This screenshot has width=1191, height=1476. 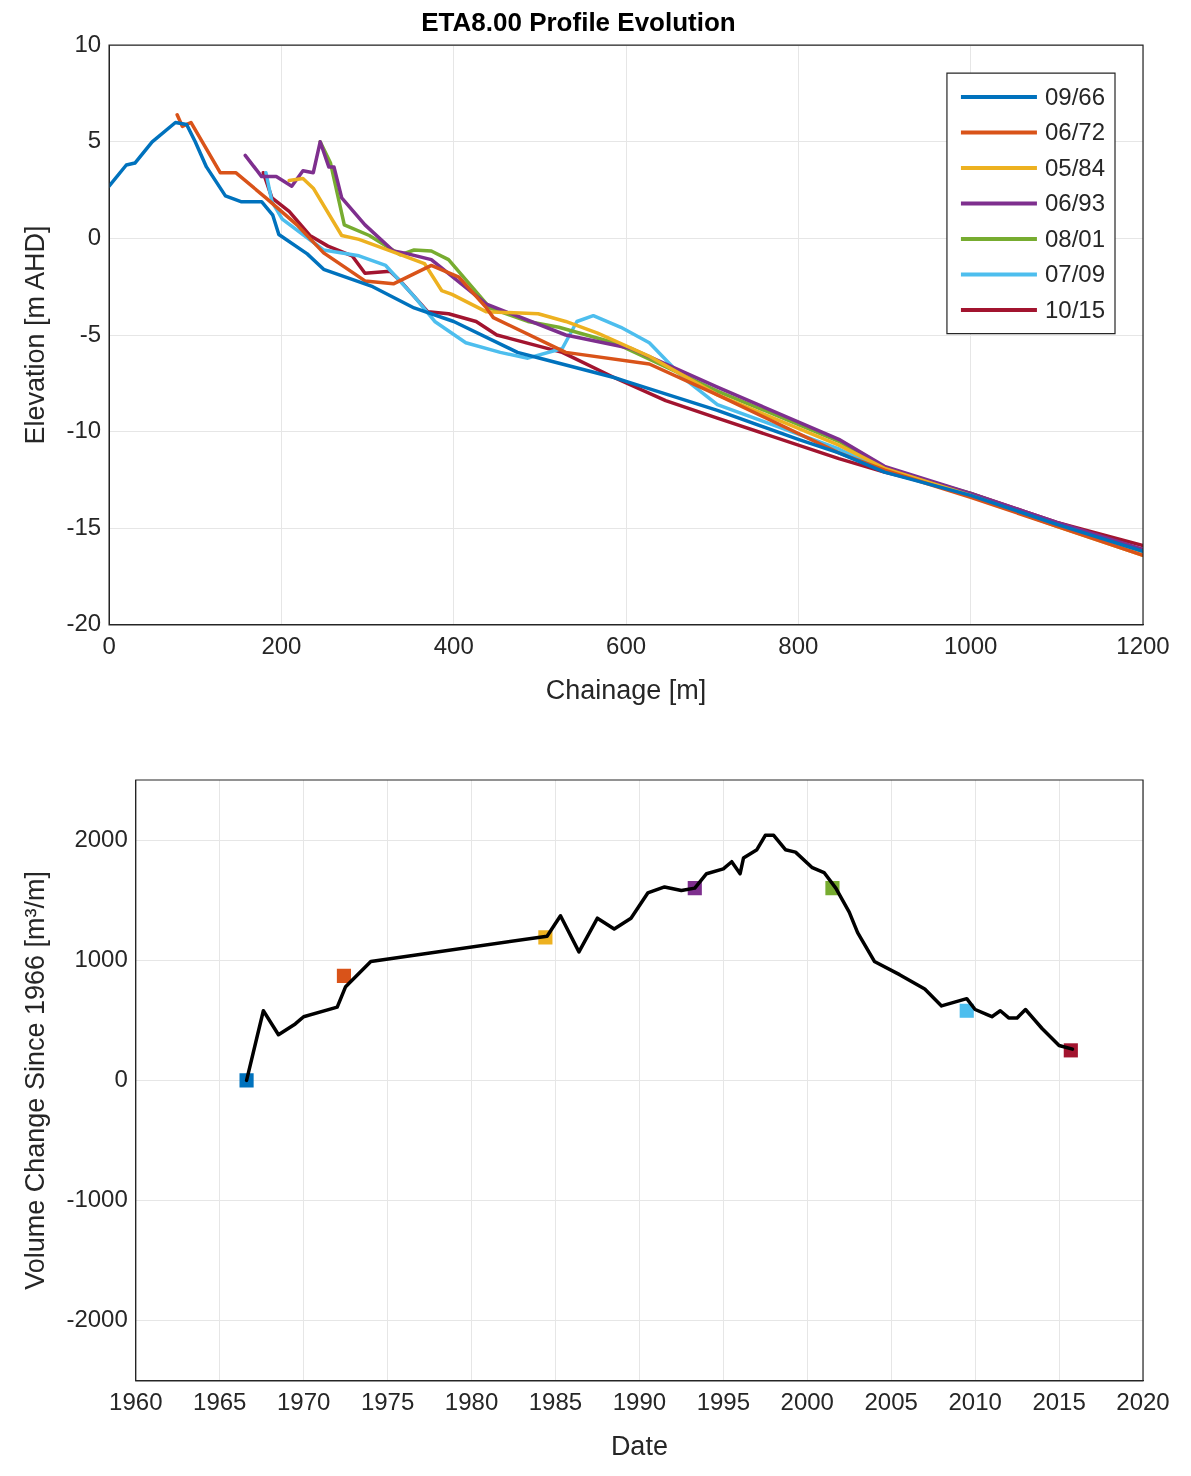 What do you see at coordinates (88, 43) in the screenshot?
I see `y-tick-label: 10` at bounding box center [88, 43].